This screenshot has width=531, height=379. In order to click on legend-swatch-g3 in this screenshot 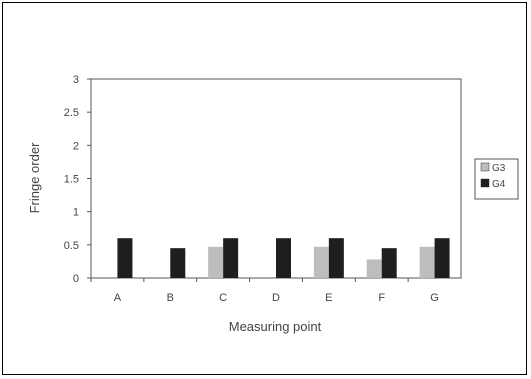, I will do `click(485, 167)`.